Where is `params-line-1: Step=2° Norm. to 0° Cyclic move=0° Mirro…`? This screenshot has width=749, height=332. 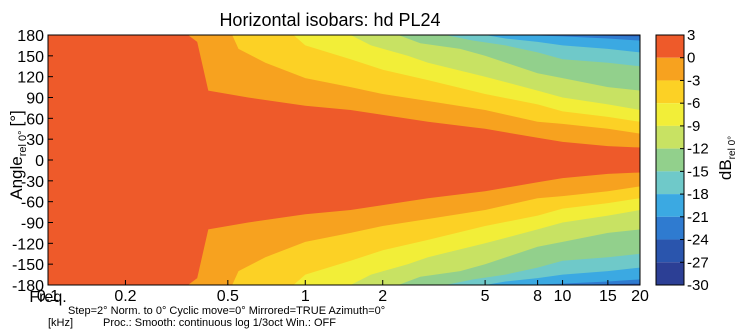 params-line-1: Step=2° Norm. to 0° Cyclic move=0° Mirro… is located at coordinates (226, 311).